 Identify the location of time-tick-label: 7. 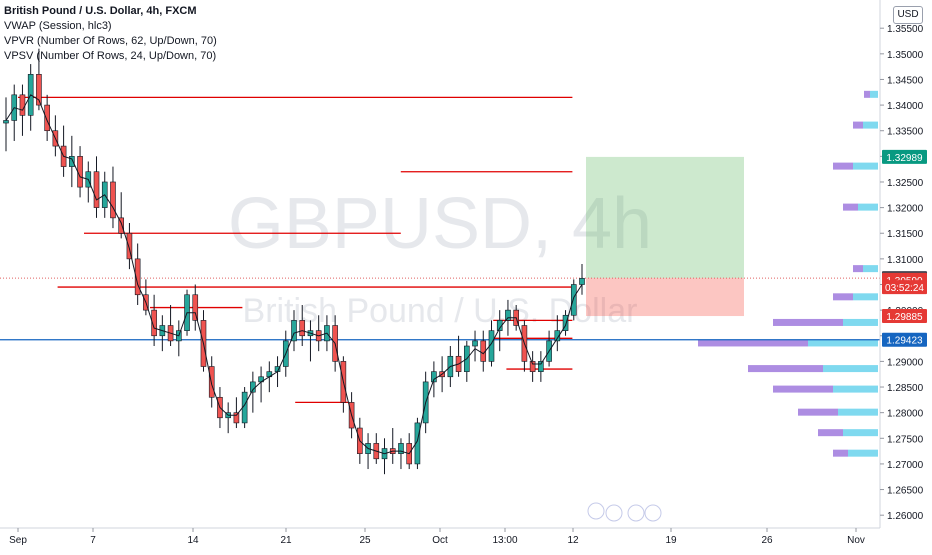
(93, 540).